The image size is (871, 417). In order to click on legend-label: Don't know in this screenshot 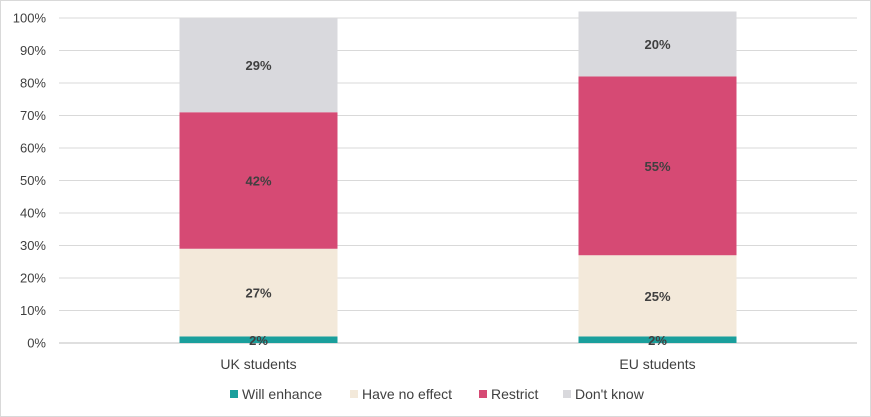, I will do `click(610, 394)`.